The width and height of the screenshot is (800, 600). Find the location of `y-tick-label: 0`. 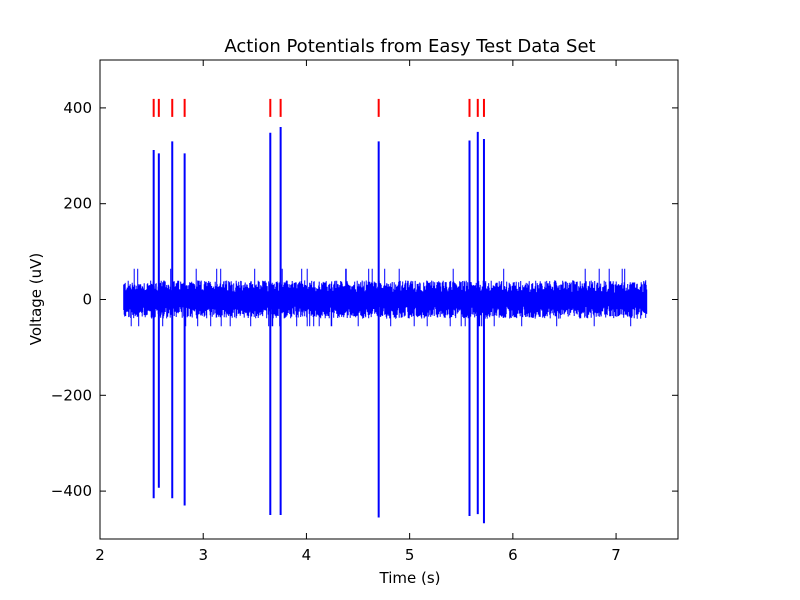

y-tick-label: 0 is located at coordinates (87, 300).